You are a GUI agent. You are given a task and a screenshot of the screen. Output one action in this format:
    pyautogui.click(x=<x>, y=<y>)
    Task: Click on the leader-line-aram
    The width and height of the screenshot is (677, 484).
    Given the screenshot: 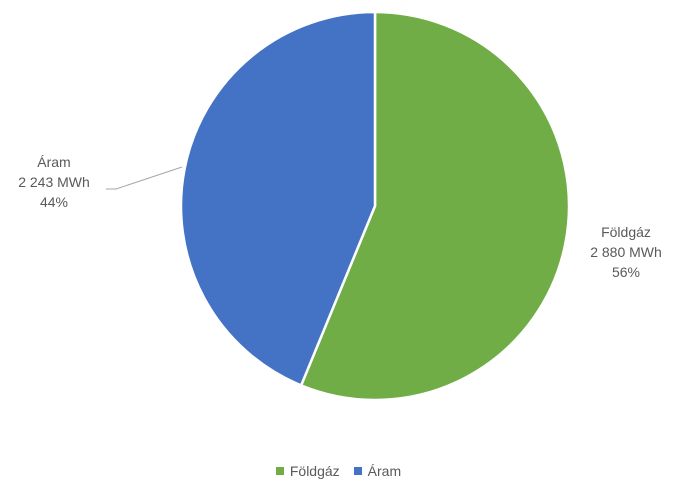 What is the action you would take?
    pyautogui.click(x=144, y=178)
    